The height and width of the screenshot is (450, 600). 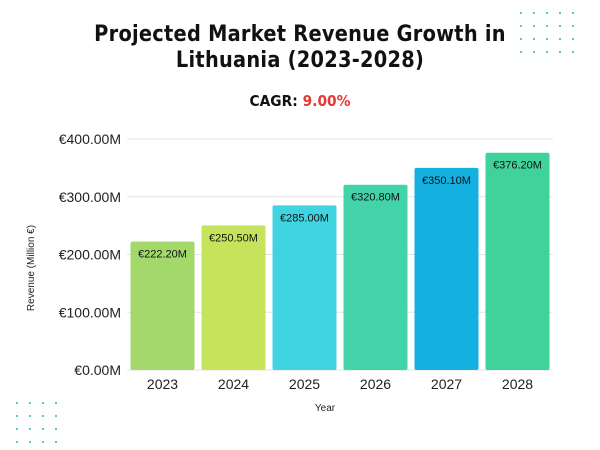 What do you see at coordinates (300, 60) in the screenshot?
I see `chart-title-line-2: Lithuania (2023-2028)` at bounding box center [300, 60].